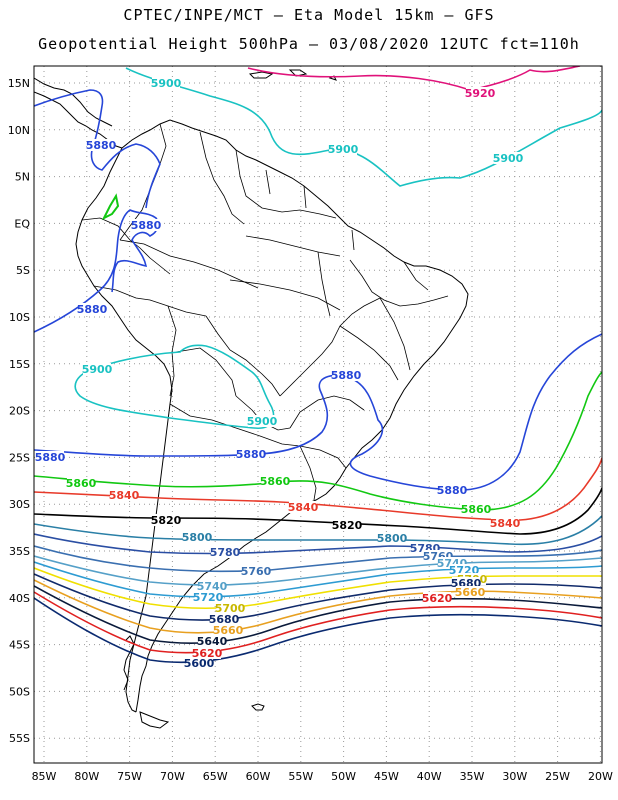  Describe the element at coordinates (19, 738) in the screenshot. I see `lat-tick-label: 55S` at that location.